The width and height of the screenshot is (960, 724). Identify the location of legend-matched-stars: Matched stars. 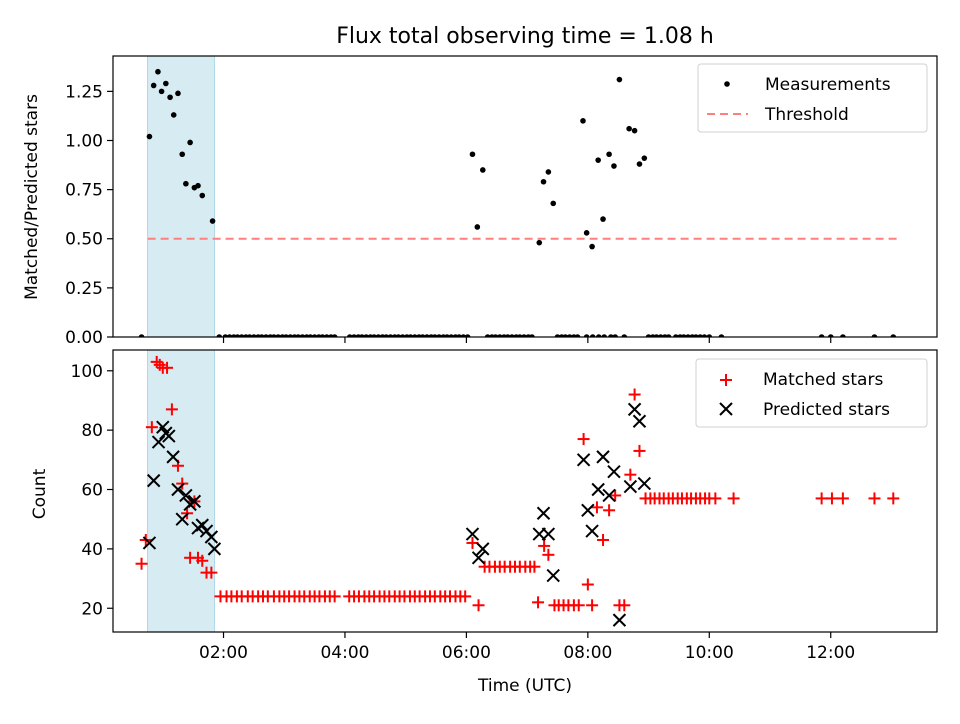
(823, 380).